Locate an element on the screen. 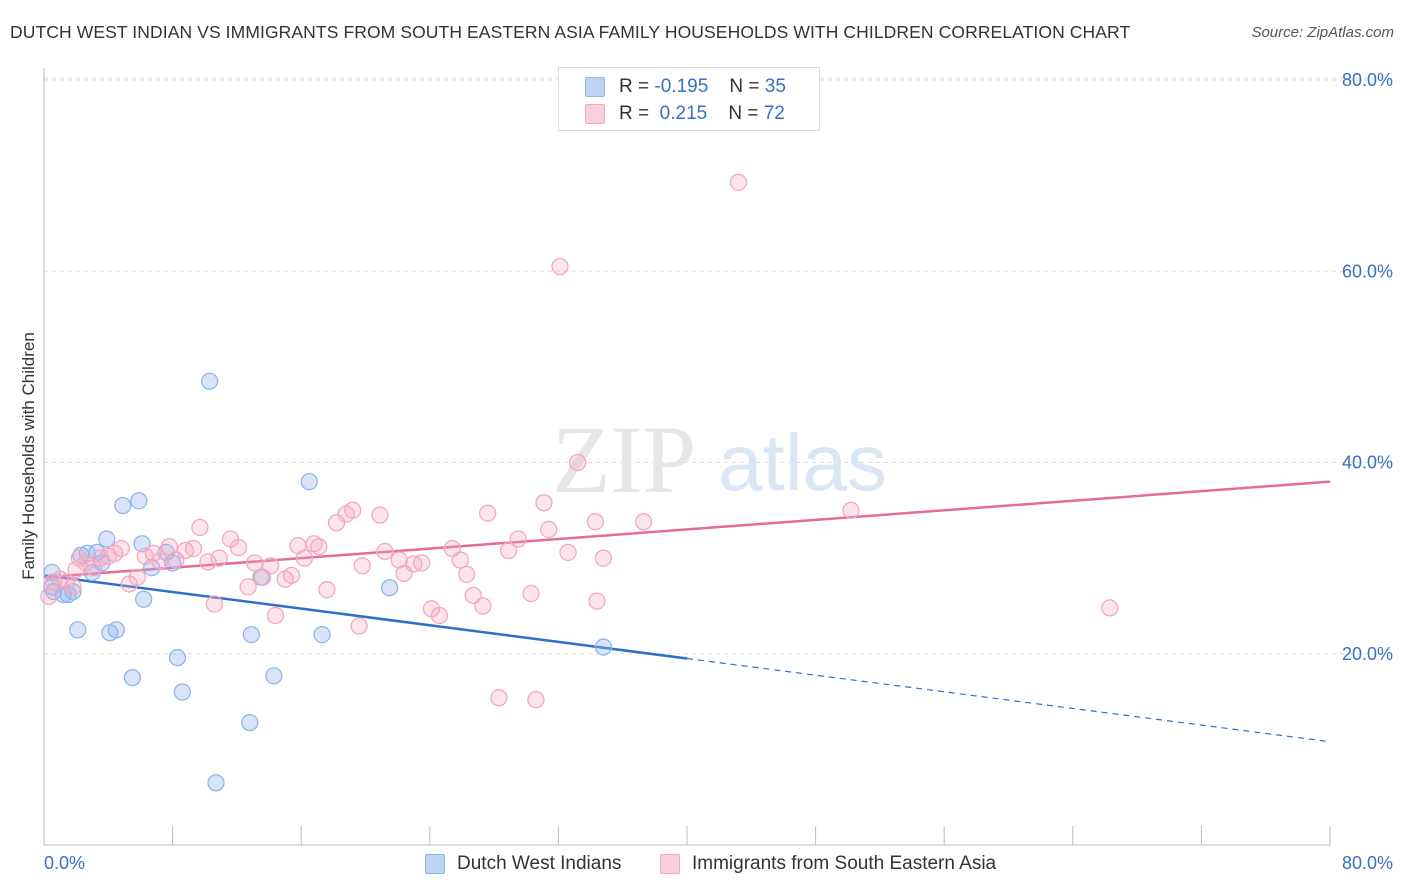  stats-text: R = -0.195 N = 35 is located at coordinates (702, 87).